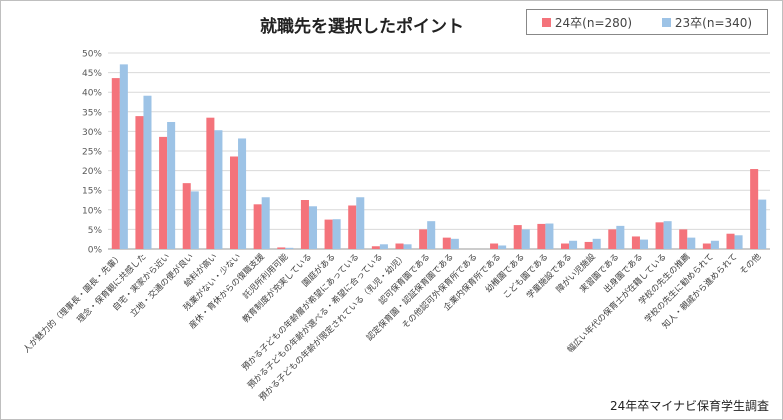 This screenshot has height=420, width=783. I want to click on y-tick-label: 0%, so click(95, 251).